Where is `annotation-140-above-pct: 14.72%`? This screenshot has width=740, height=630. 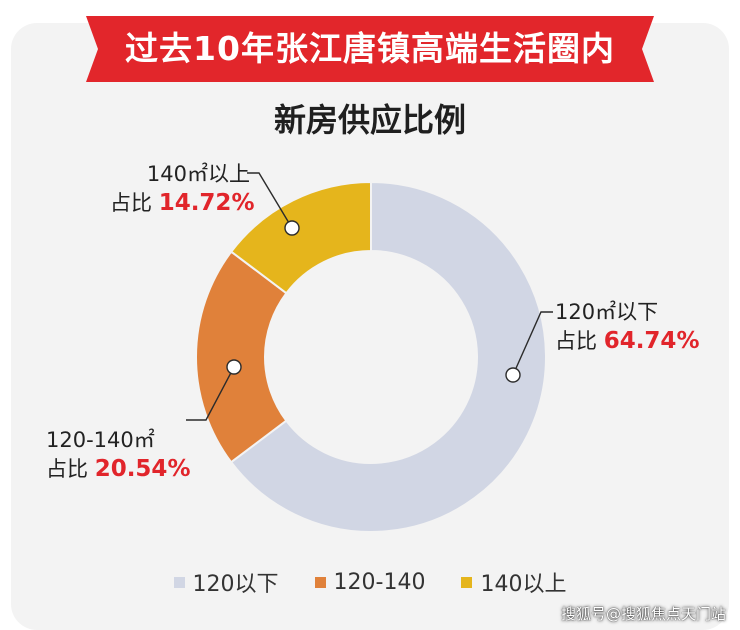 annotation-140-above-pct: 14.72% is located at coordinates (206, 203).